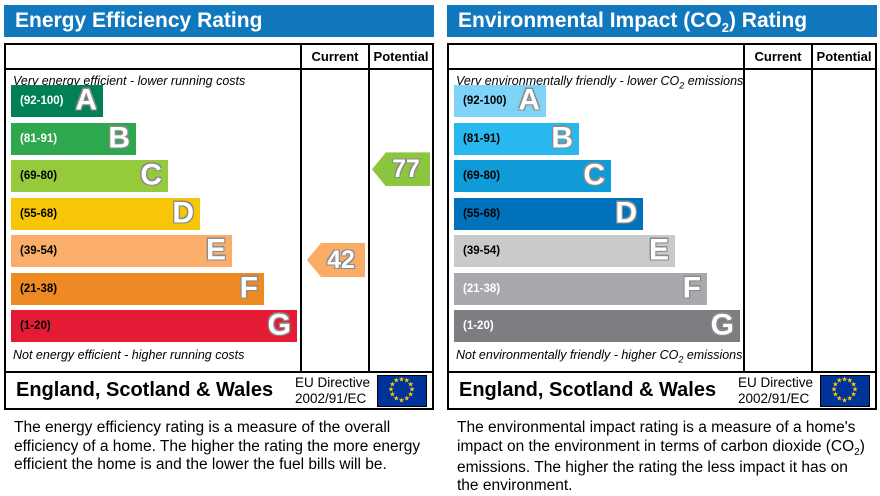 The height and width of the screenshot is (496, 880). Describe the element at coordinates (775, 382) in the screenshot. I see `eu-directive-line1: EU Directive` at that location.